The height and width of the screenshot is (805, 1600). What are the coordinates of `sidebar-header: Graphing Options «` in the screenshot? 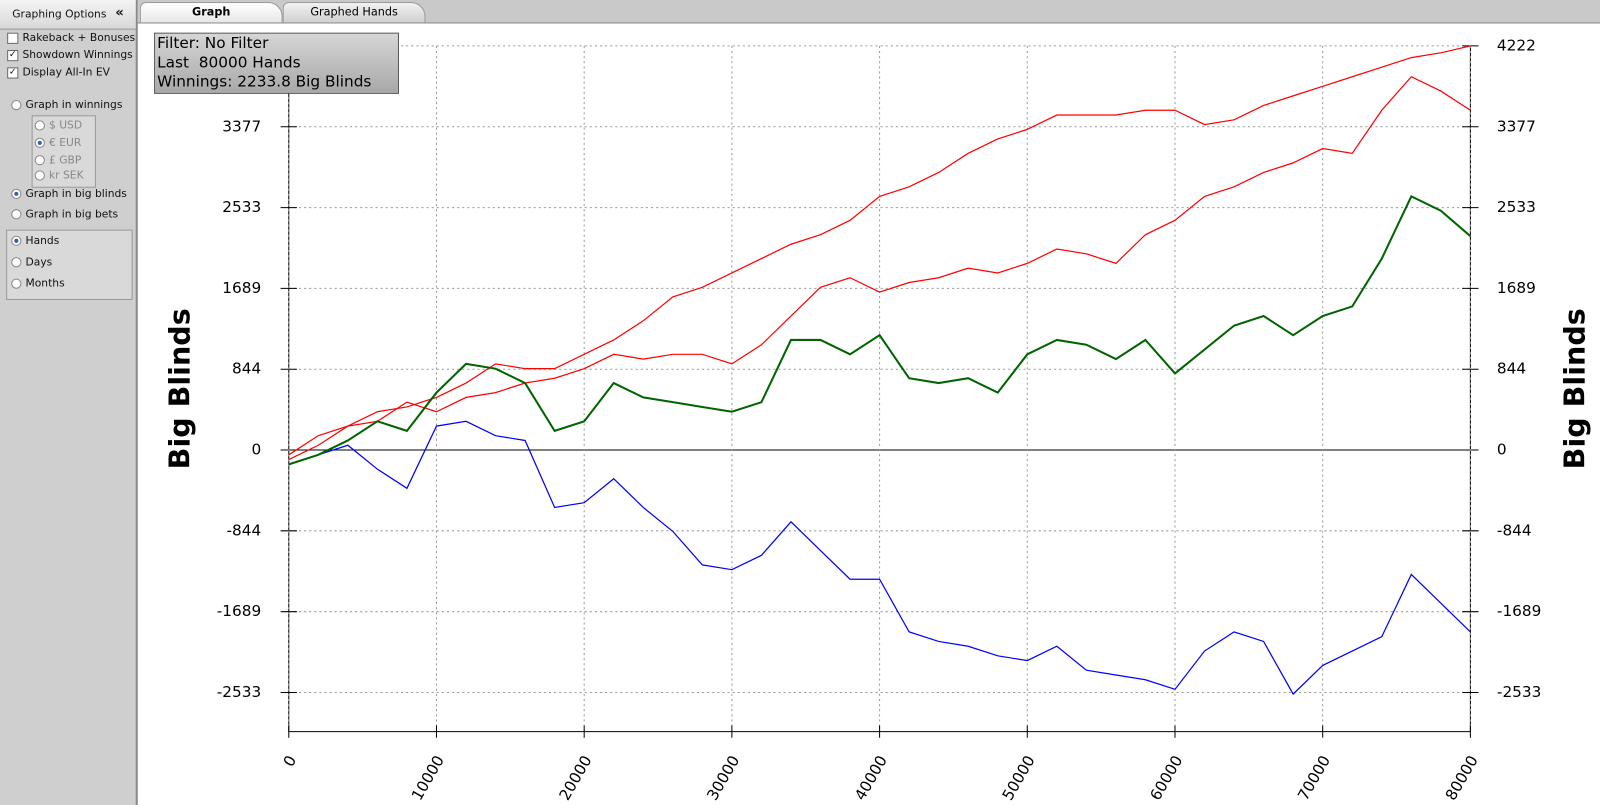 It's located at (68, 15).